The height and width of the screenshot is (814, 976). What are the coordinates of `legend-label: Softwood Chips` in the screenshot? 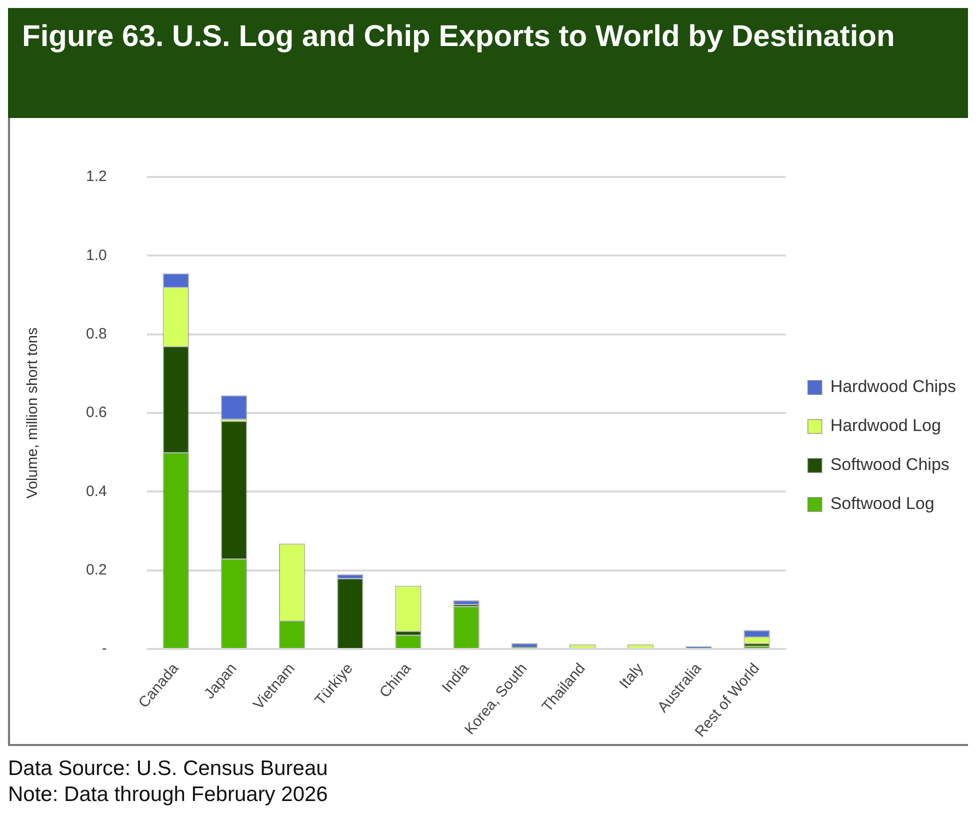 It's located at (890, 464).